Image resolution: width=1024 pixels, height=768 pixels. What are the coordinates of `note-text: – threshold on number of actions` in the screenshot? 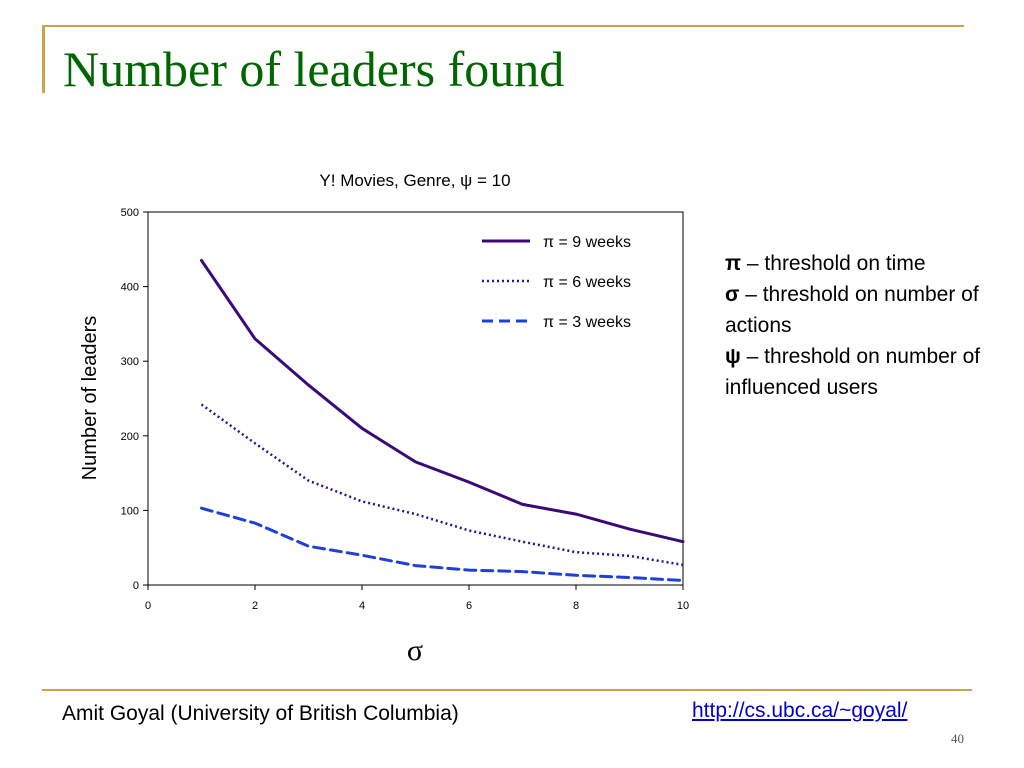 It's located at (852, 310).